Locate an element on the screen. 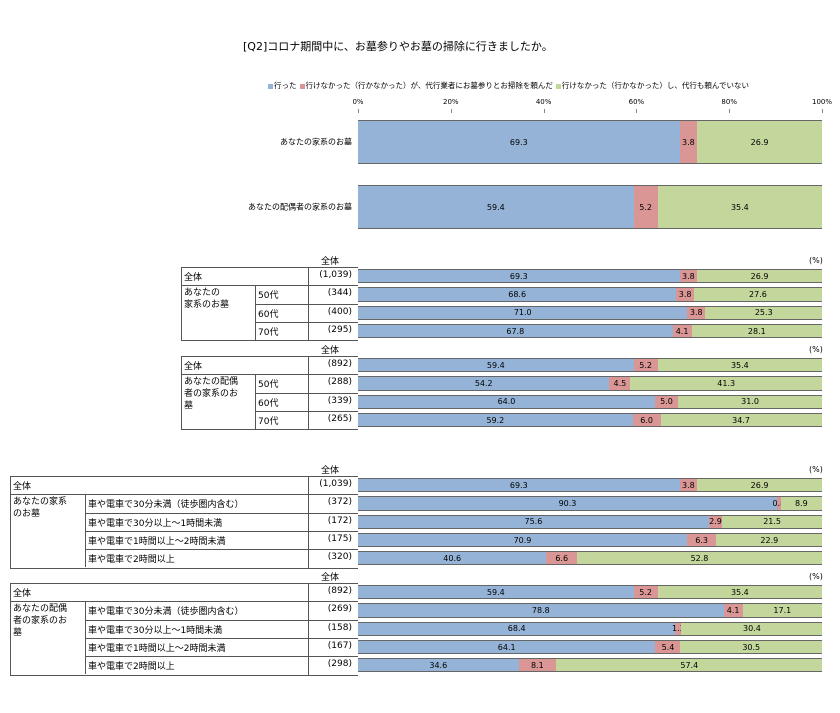  data-label: 31.0 is located at coordinates (750, 402).